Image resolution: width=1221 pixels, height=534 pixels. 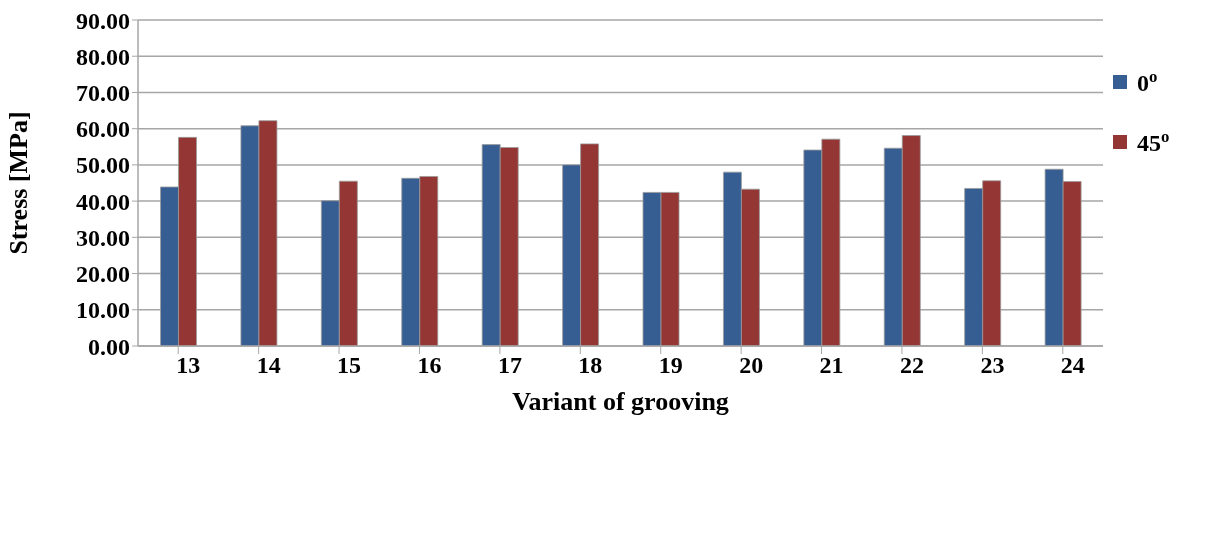 What do you see at coordinates (1147, 81) in the screenshot?
I see `legend-label: 0$^{o}$` at bounding box center [1147, 81].